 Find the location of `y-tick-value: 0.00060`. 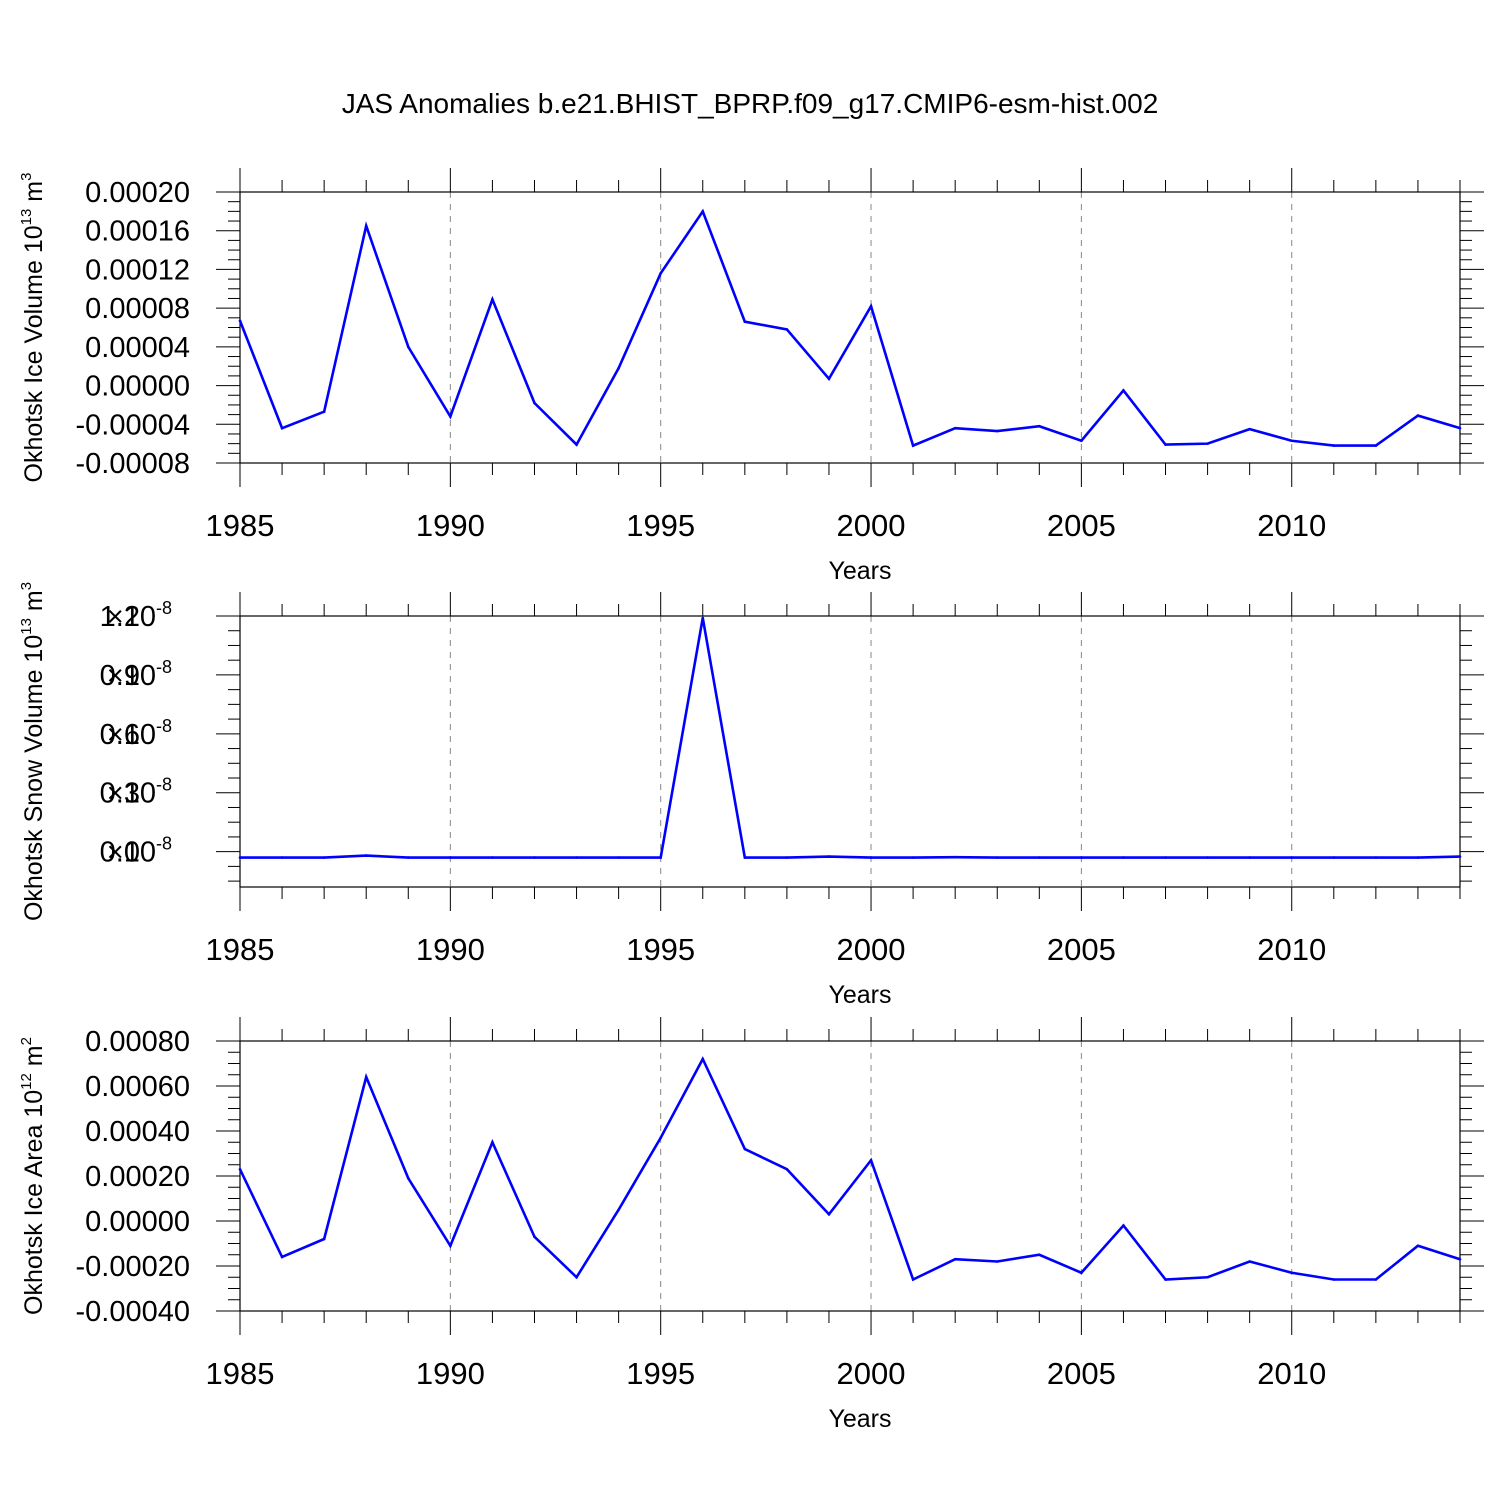

y-tick-value: 0.00060 is located at coordinates (137, 1087).